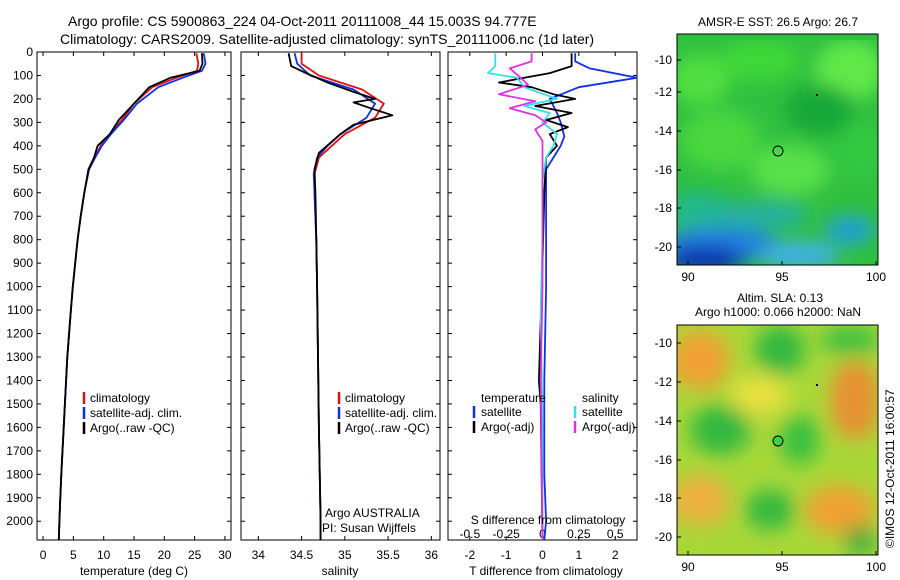  What do you see at coordinates (579, 555) in the screenshot?
I see `difference-xtick-label: 1` at bounding box center [579, 555].